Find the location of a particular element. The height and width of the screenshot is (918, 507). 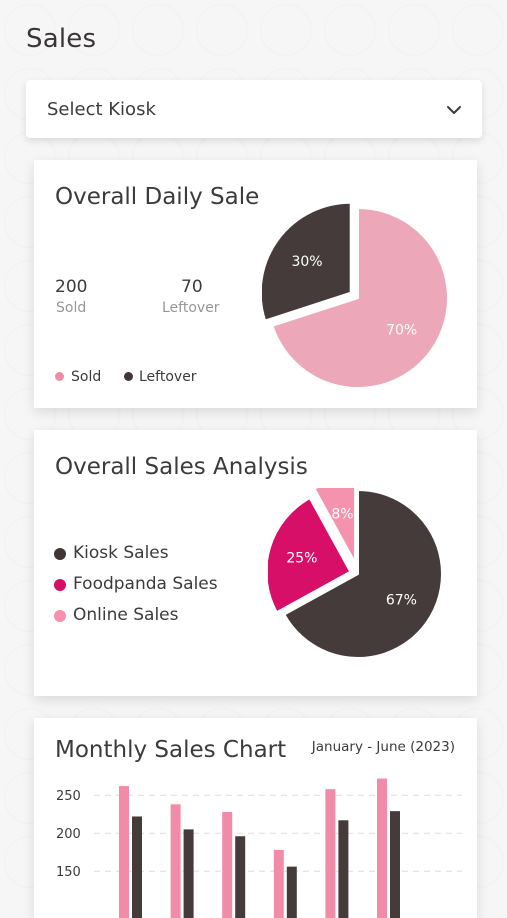

legend-dot-online-sales is located at coordinates (60, 616).